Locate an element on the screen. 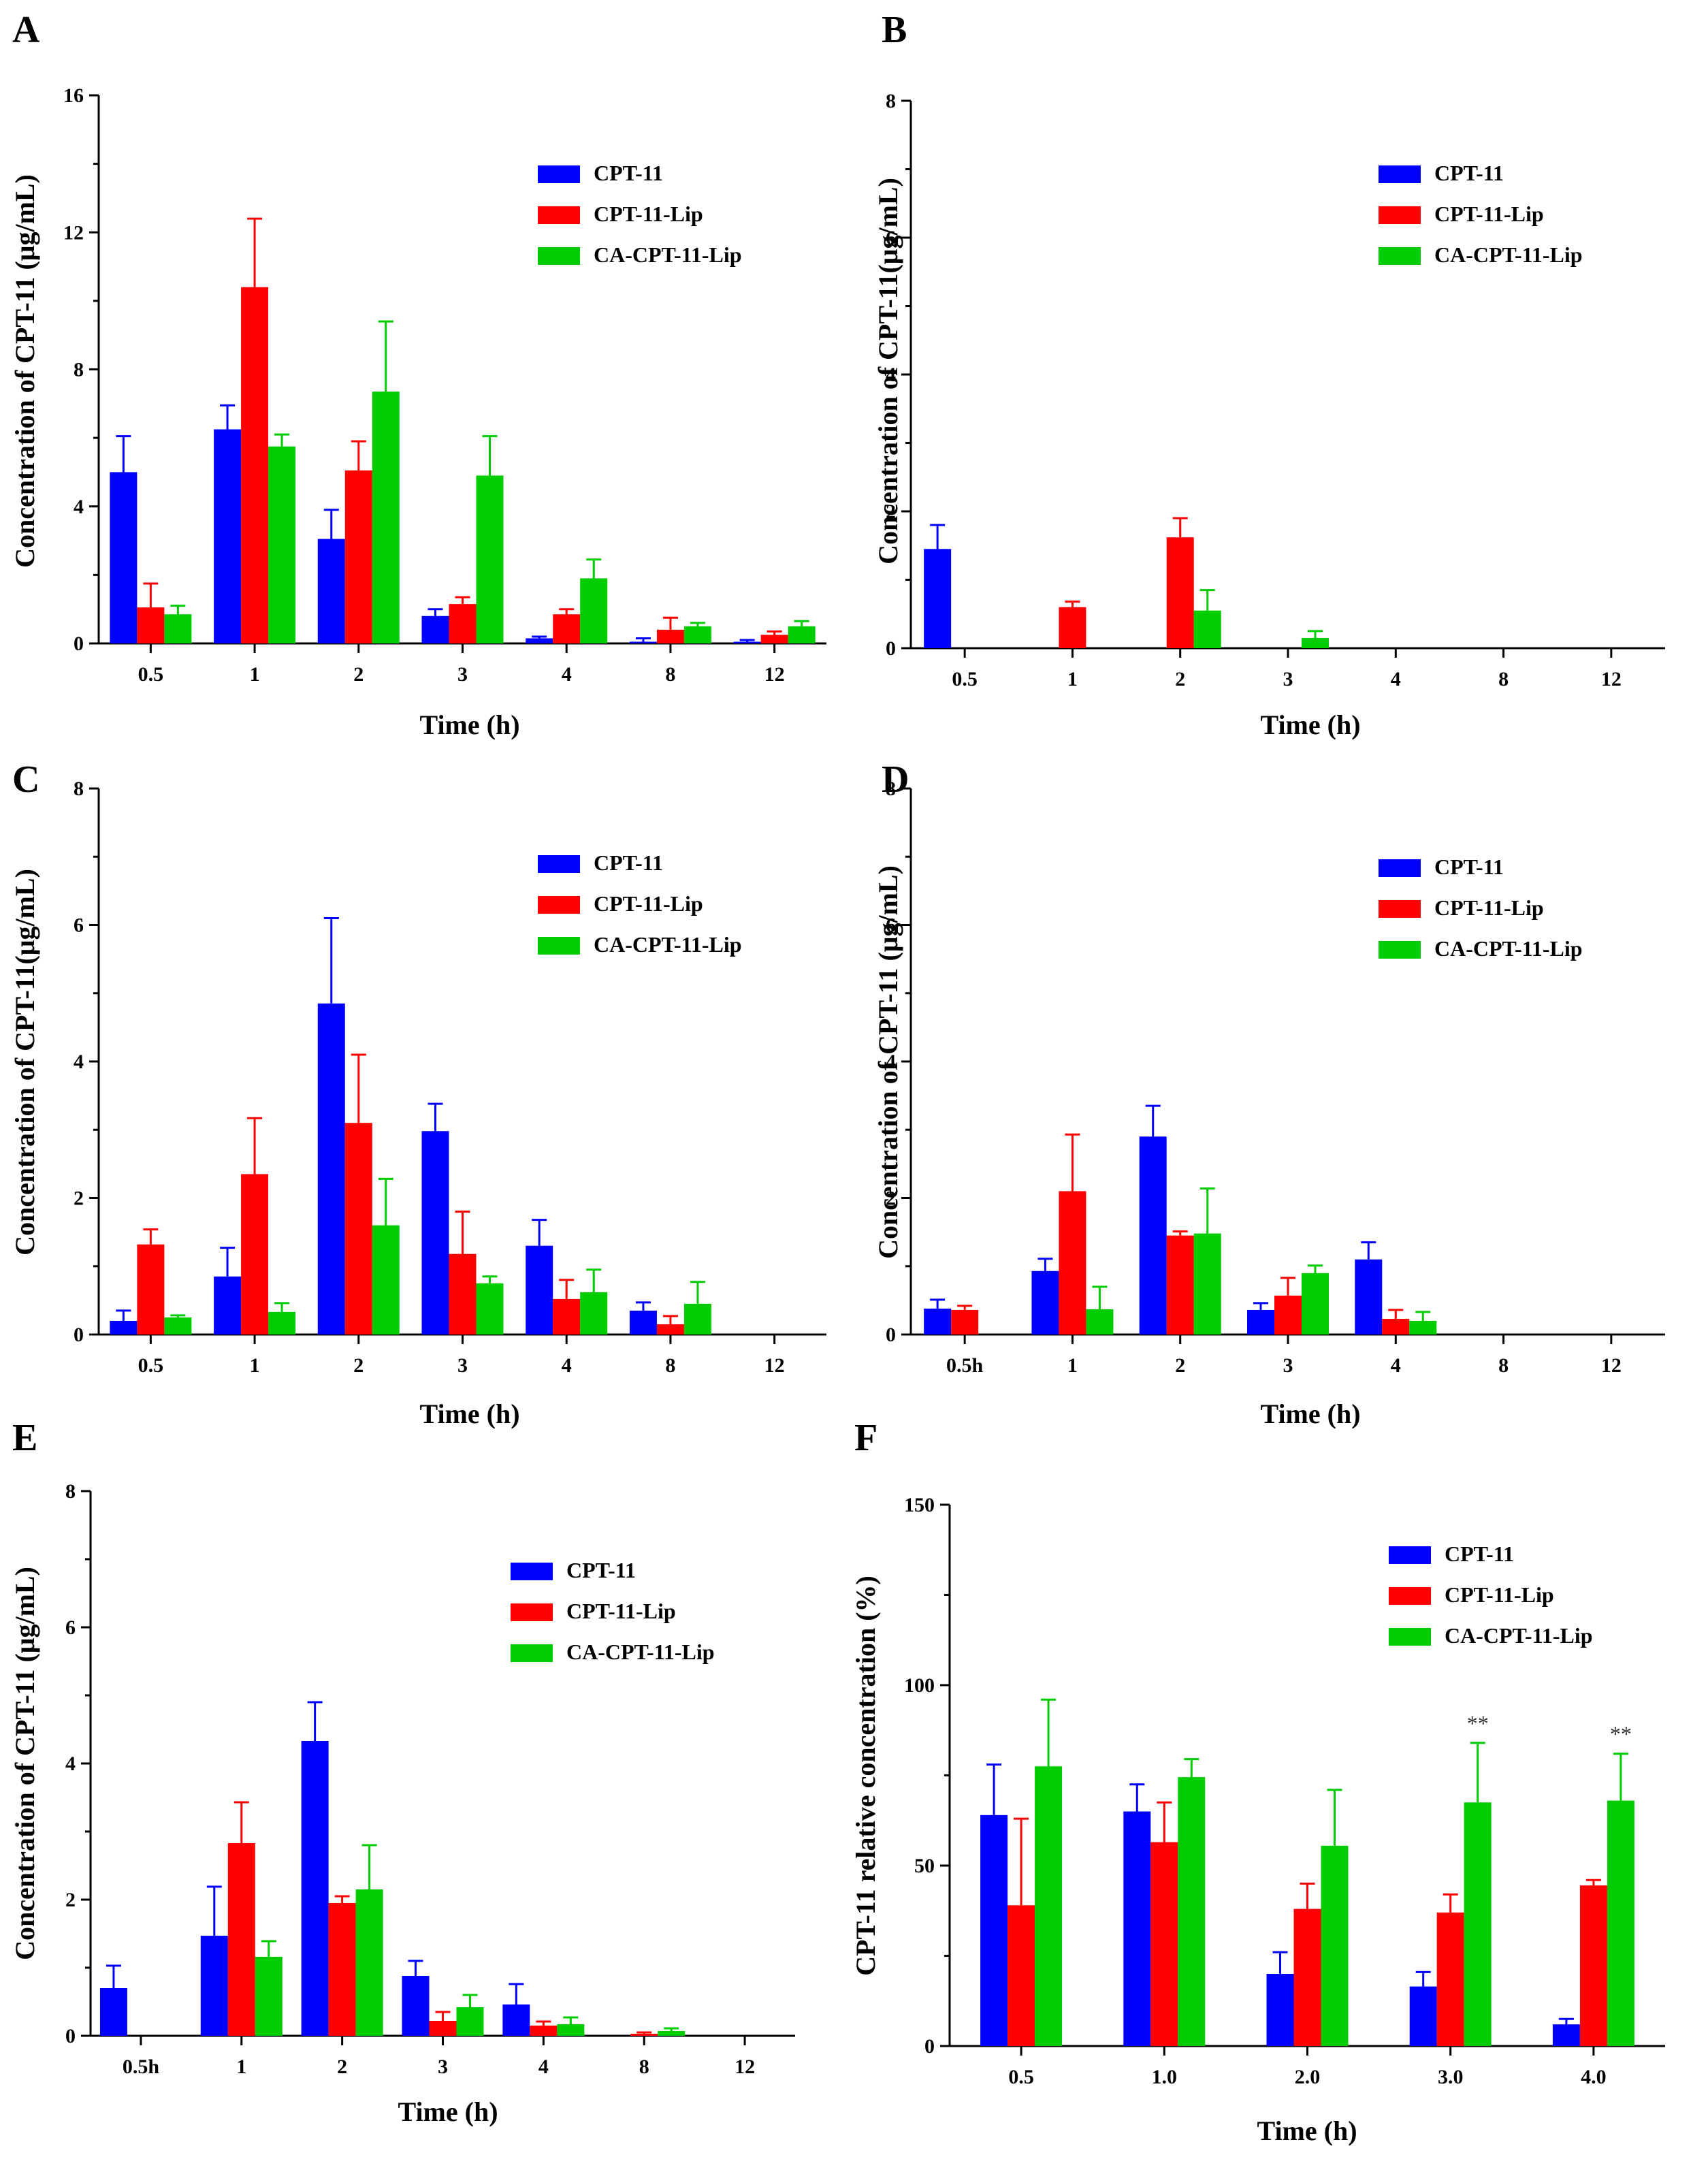  x-tick-label: 3.0 is located at coordinates (1451, 2077).